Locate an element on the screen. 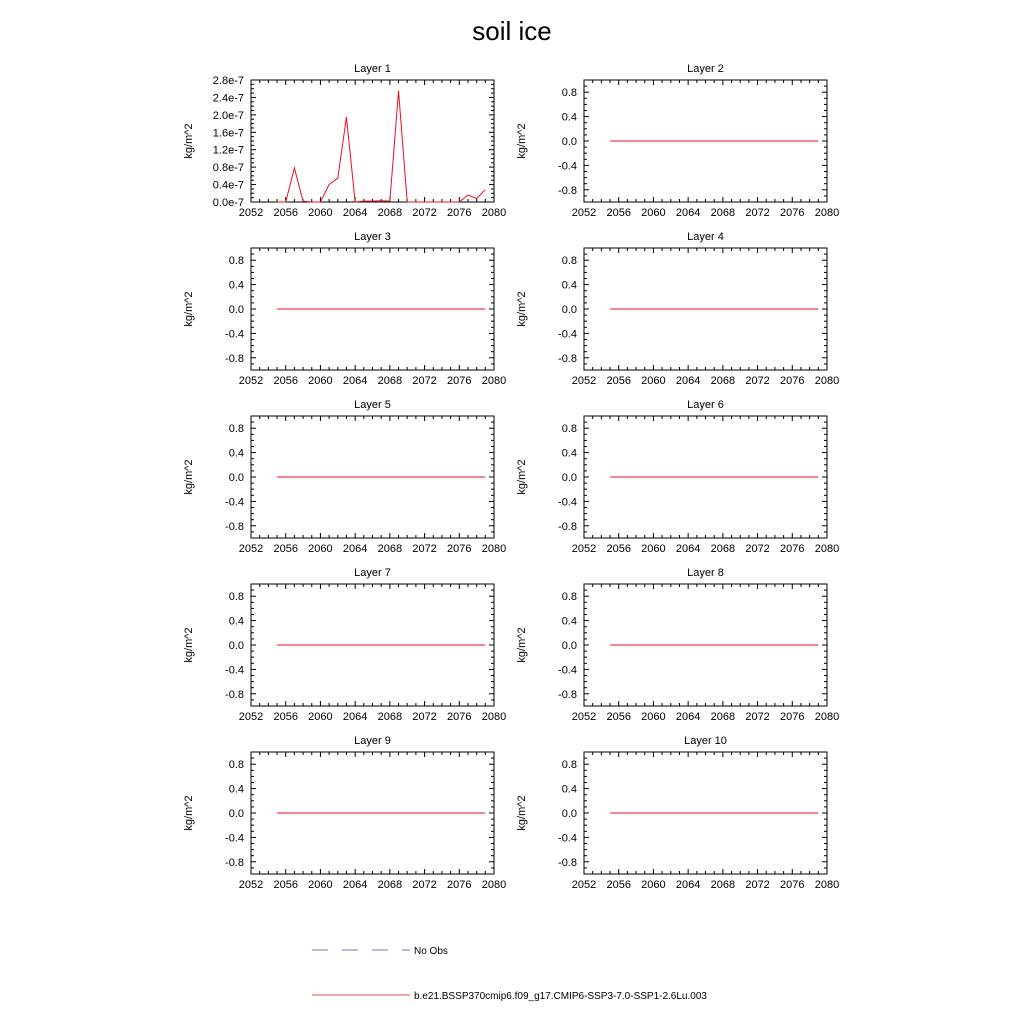 The image size is (1024, 1024). panel-title: Layer 4 is located at coordinates (705, 237).